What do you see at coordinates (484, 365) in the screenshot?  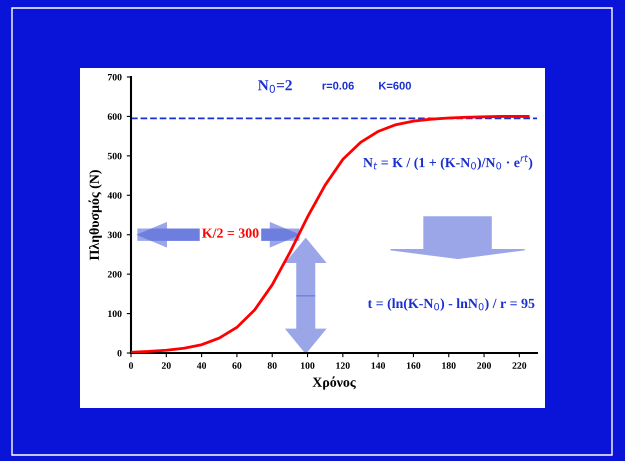 I see `x-tick-label: 200` at bounding box center [484, 365].